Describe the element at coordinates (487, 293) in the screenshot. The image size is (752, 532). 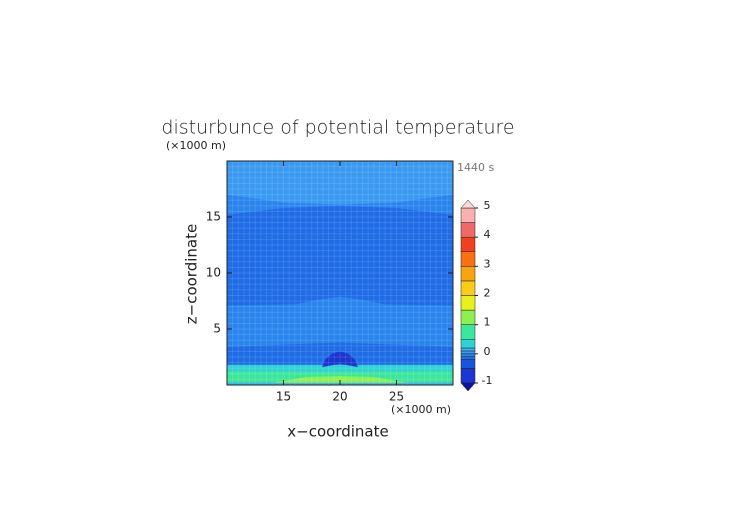
I see `colorbar-tick-label: 2` at that location.